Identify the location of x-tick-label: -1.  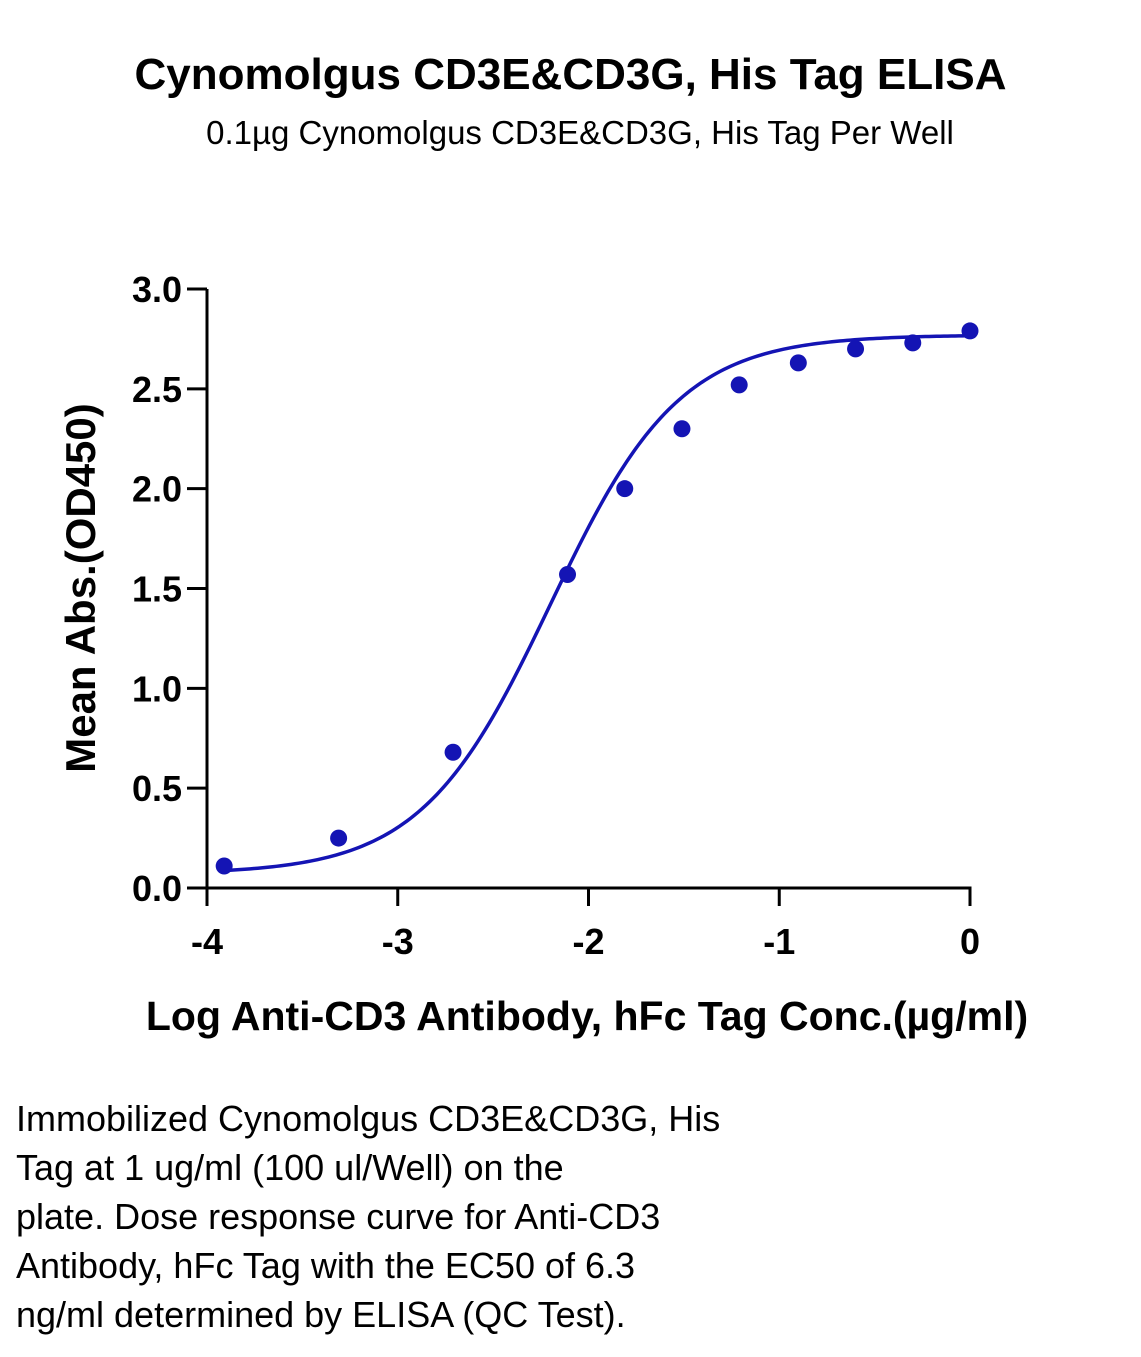
(779, 941).